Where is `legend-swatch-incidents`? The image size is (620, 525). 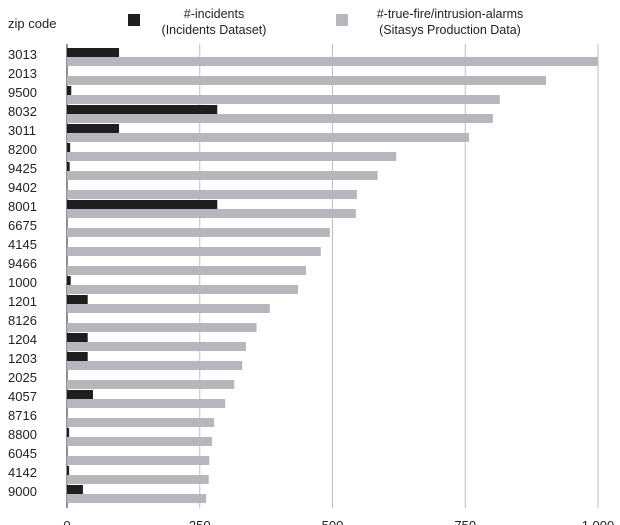
legend-swatch-incidents is located at coordinates (134, 20).